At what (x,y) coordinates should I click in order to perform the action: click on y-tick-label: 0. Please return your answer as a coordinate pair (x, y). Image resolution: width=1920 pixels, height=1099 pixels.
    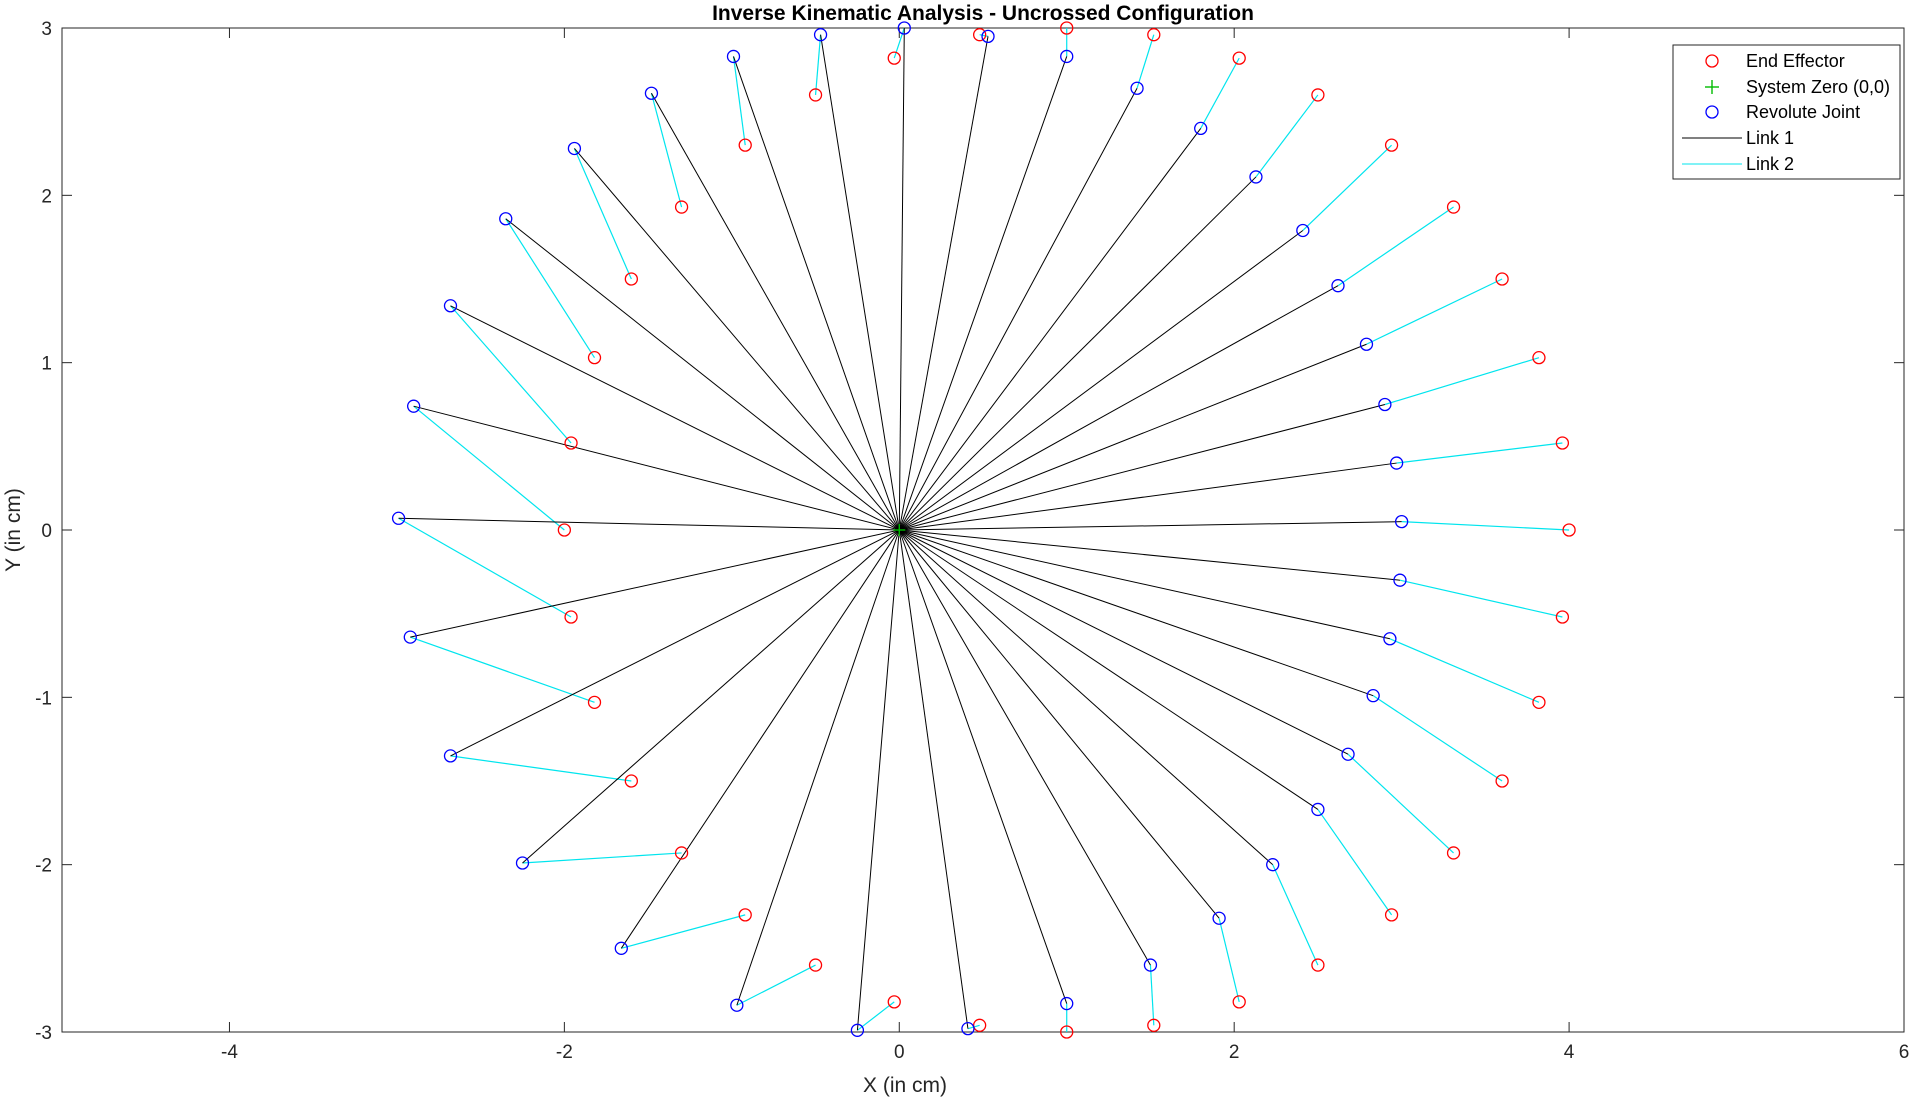
    Looking at the image, I should click on (46, 531).